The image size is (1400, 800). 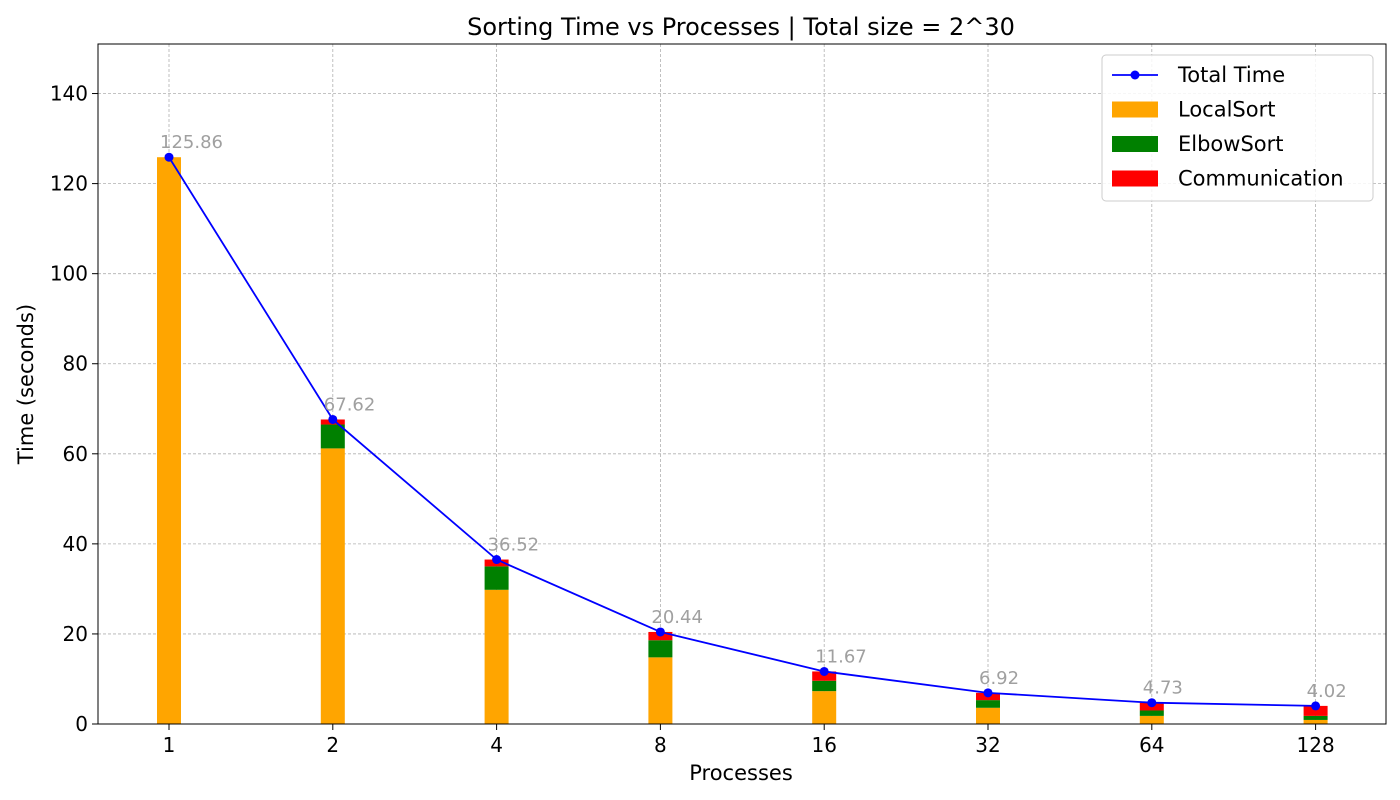 What do you see at coordinates (69, 184) in the screenshot?
I see `y-tick-label: 120` at bounding box center [69, 184].